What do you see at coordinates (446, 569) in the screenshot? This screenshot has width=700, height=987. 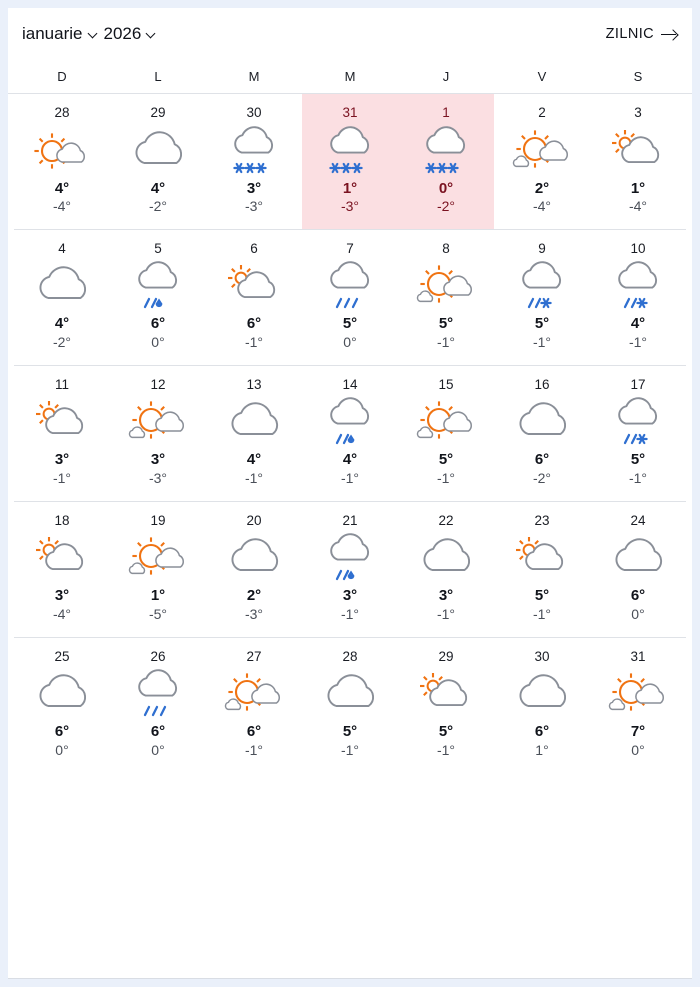 I see `day-cell: 22 3° -1°` at bounding box center [446, 569].